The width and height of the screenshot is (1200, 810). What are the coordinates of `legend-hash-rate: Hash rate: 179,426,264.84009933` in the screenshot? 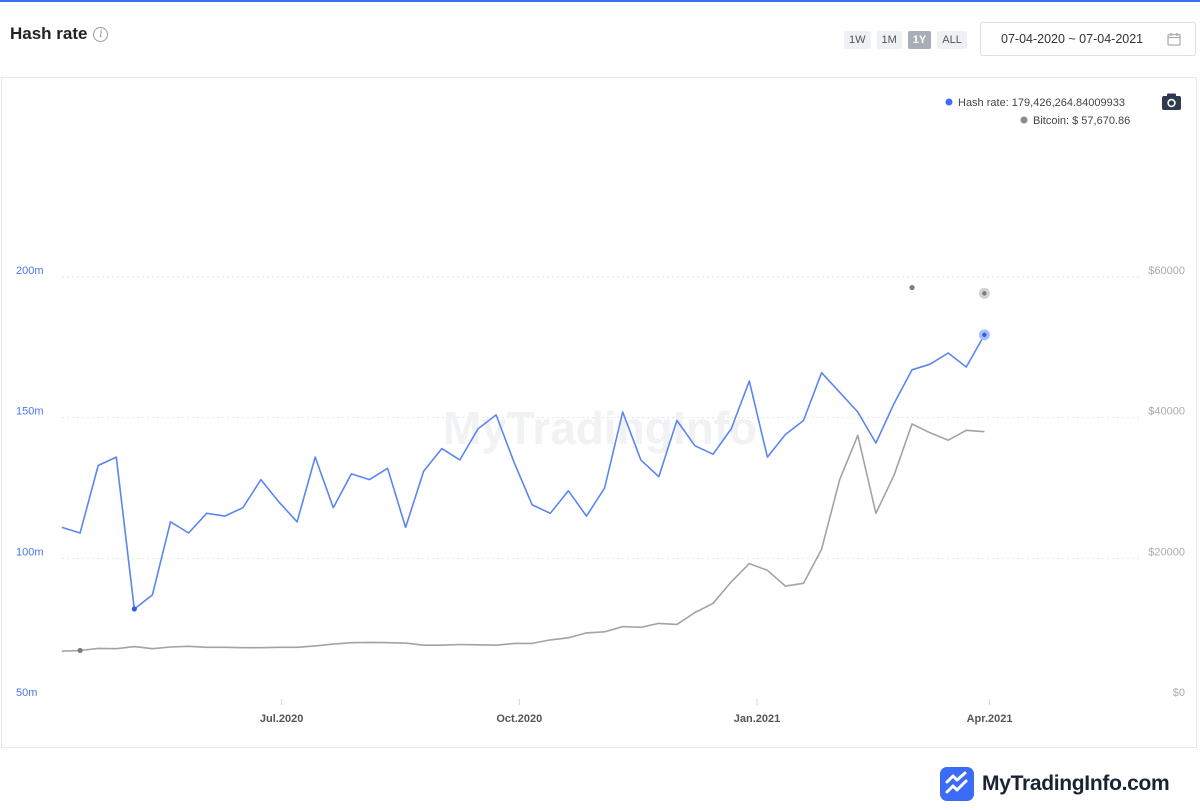 It's located at (1041, 103).